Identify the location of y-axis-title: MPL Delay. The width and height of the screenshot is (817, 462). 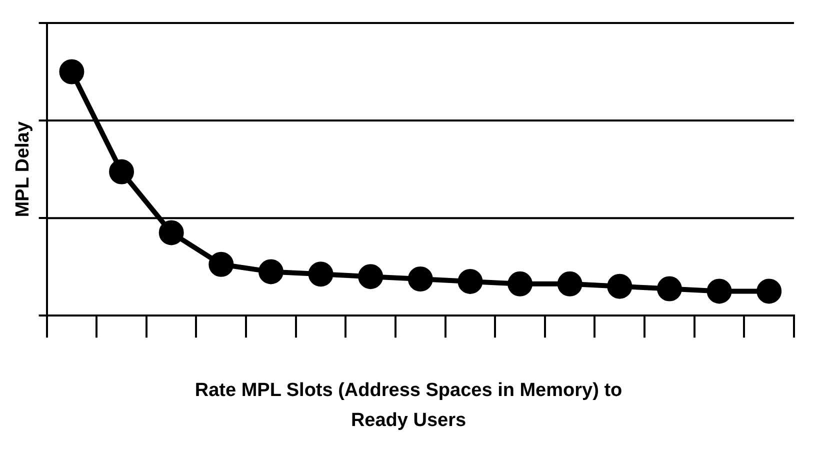
(23, 169).